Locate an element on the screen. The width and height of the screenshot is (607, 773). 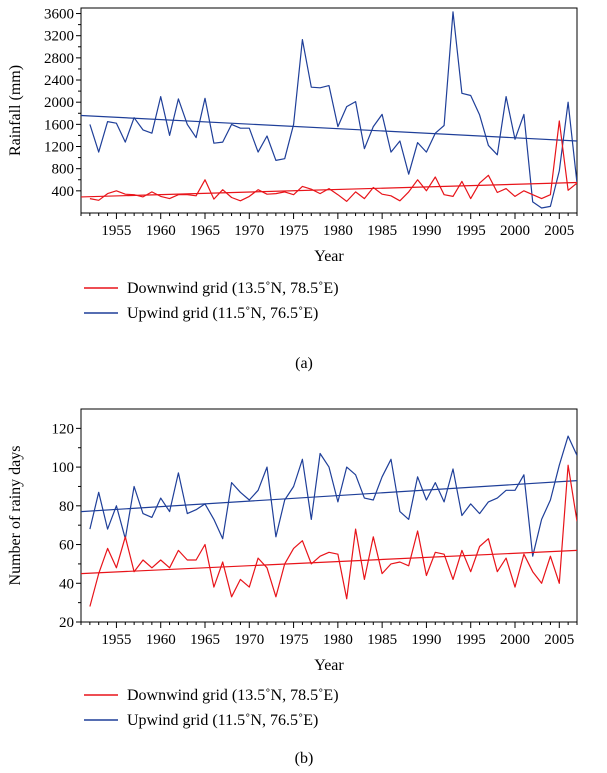
panel-b-y-tick-label: 100 is located at coordinates (63, 468).